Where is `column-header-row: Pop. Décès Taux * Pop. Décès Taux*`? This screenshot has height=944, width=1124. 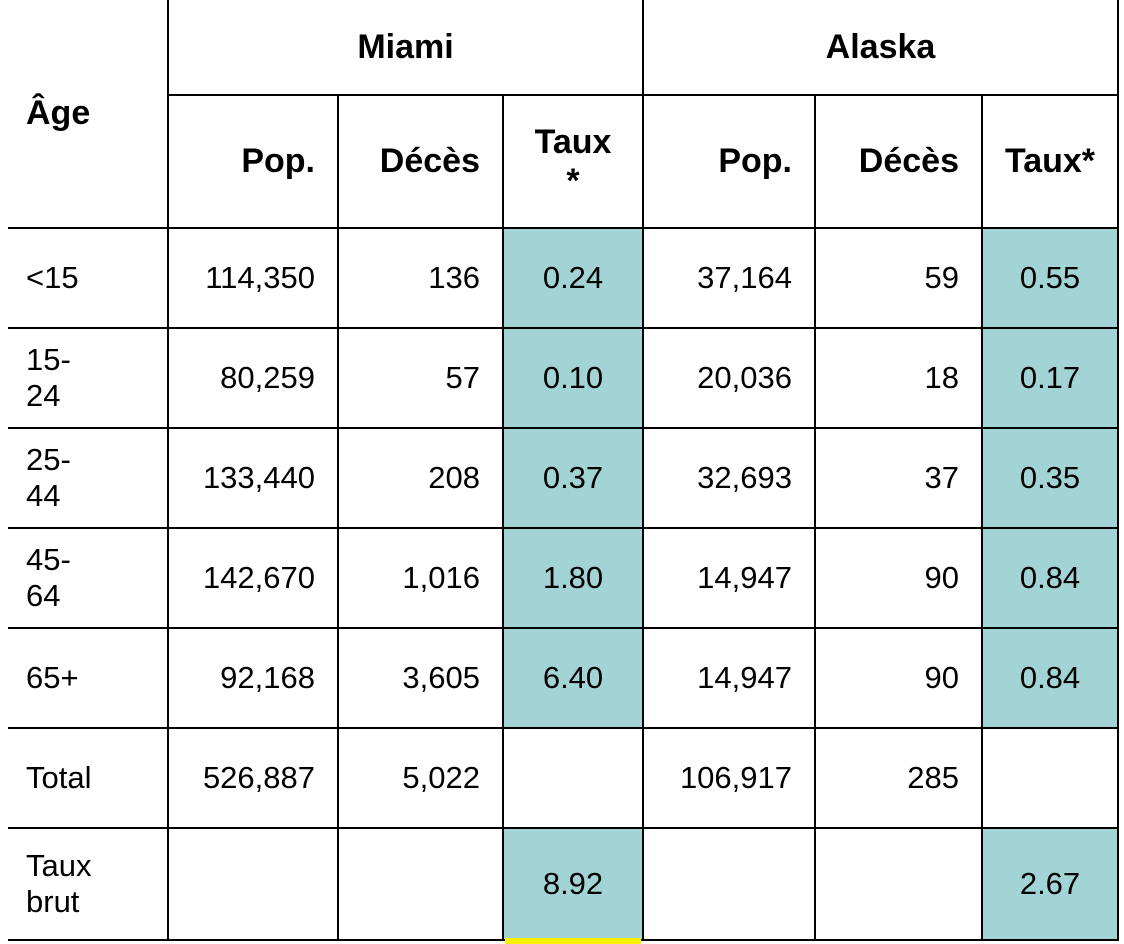 column-header-row: Pop. Décès Taux * Pop. Décès Taux* is located at coordinates (563, 161).